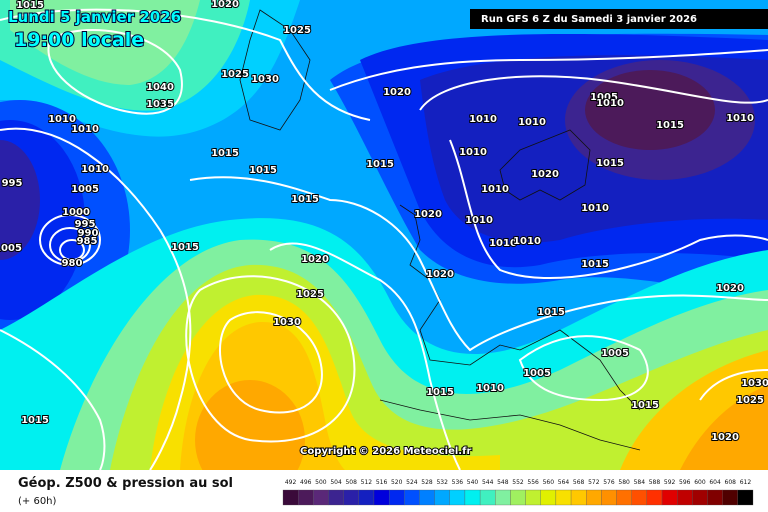  Describe the element at coordinates (336, 482) in the screenshot. I see `colorbar-label: 504` at that location.